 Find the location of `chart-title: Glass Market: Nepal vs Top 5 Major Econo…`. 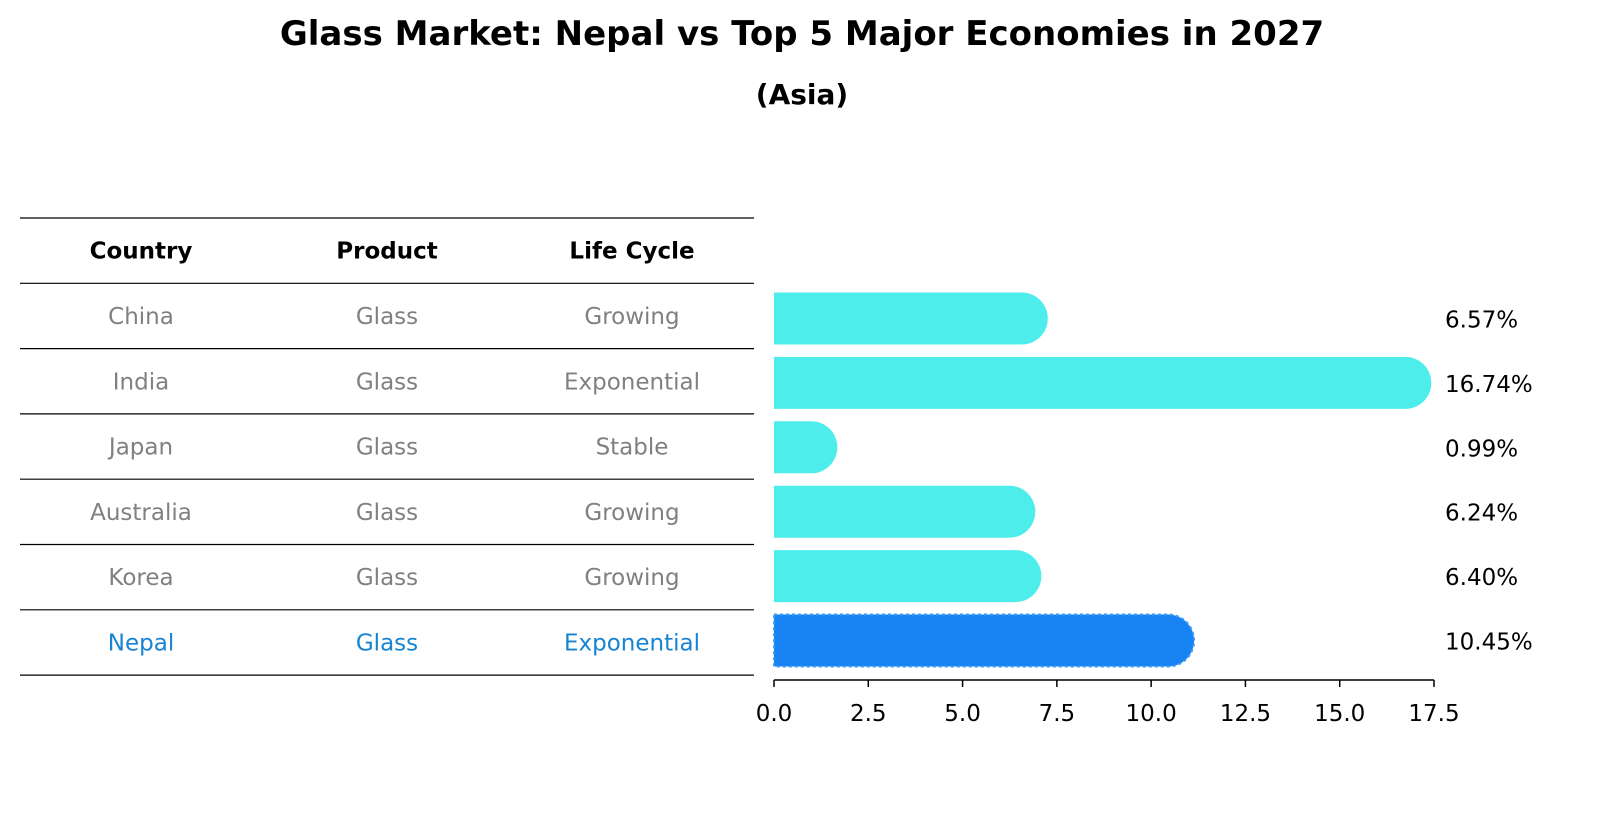

chart-title: Glass Market: Nepal vs Top 5 Major Econo… is located at coordinates (802, 34).